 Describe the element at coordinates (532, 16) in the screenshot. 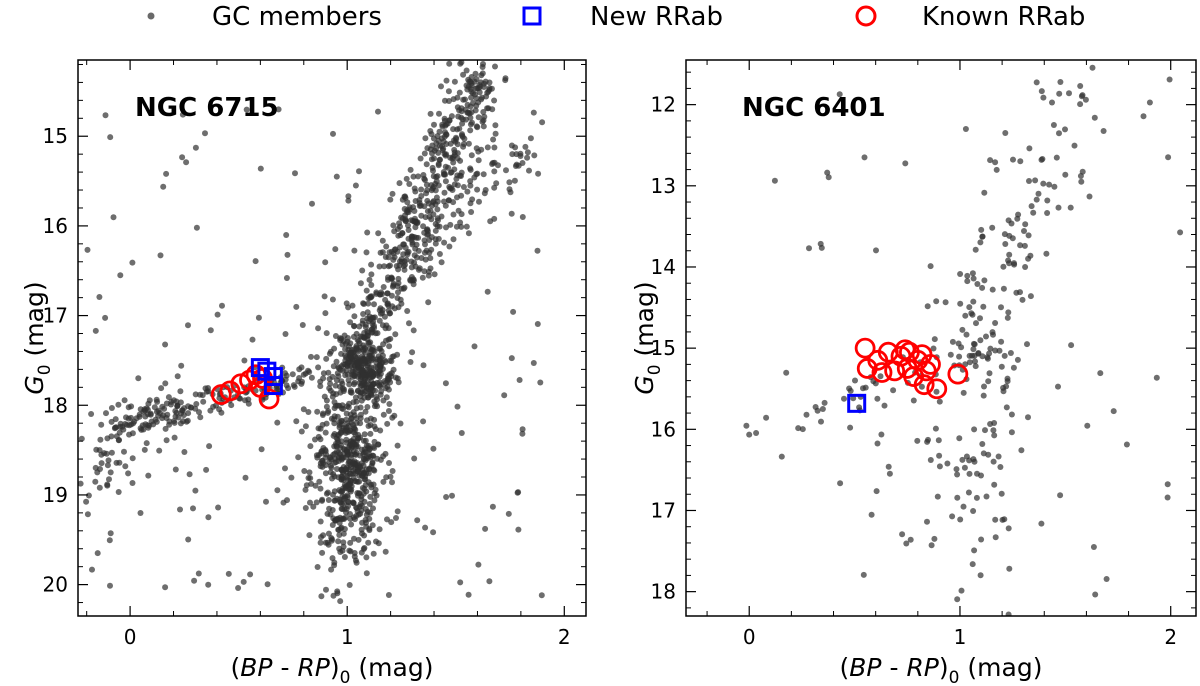

I see `legend-marker-new-rrab` at that location.